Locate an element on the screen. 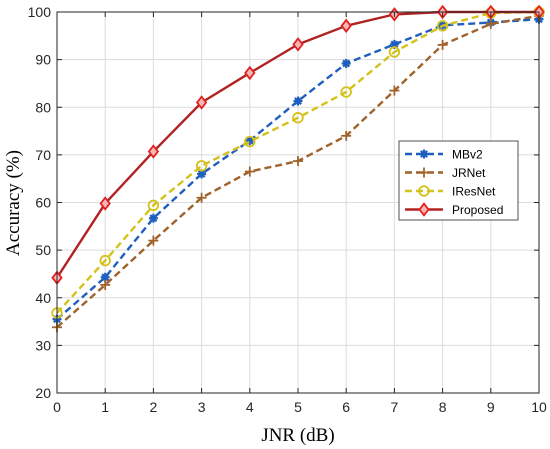  y-tick-label: 80 is located at coordinates (43, 107).